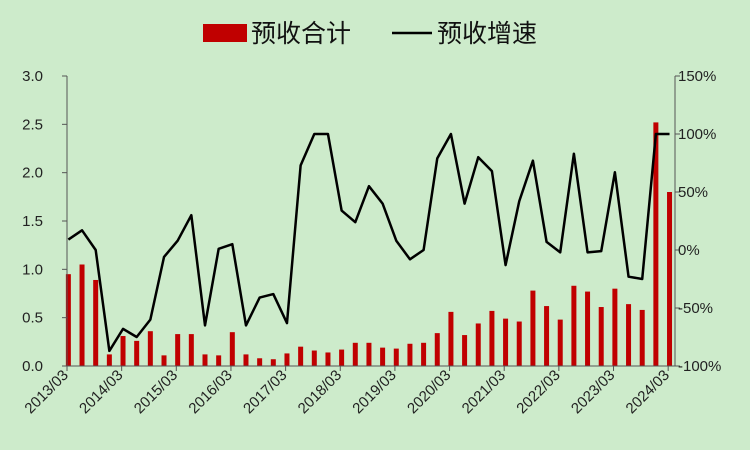 This screenshot has width=750, height=450. What do you see at coordinates (374, 392) in the screenshot?
I see `x-tick-label: 2019/03` at bounding box center [374, 392].